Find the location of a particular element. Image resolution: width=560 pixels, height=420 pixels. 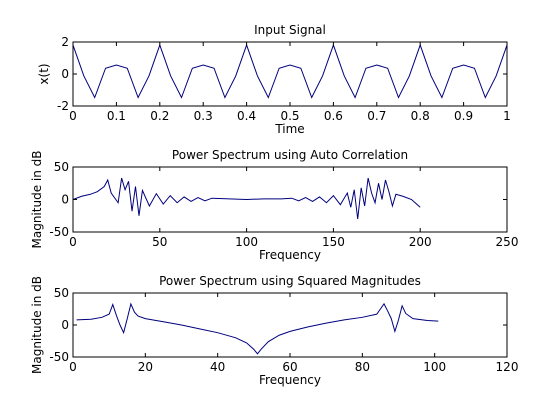

x-tick-label: 250 is located at coordinates (507, 242).